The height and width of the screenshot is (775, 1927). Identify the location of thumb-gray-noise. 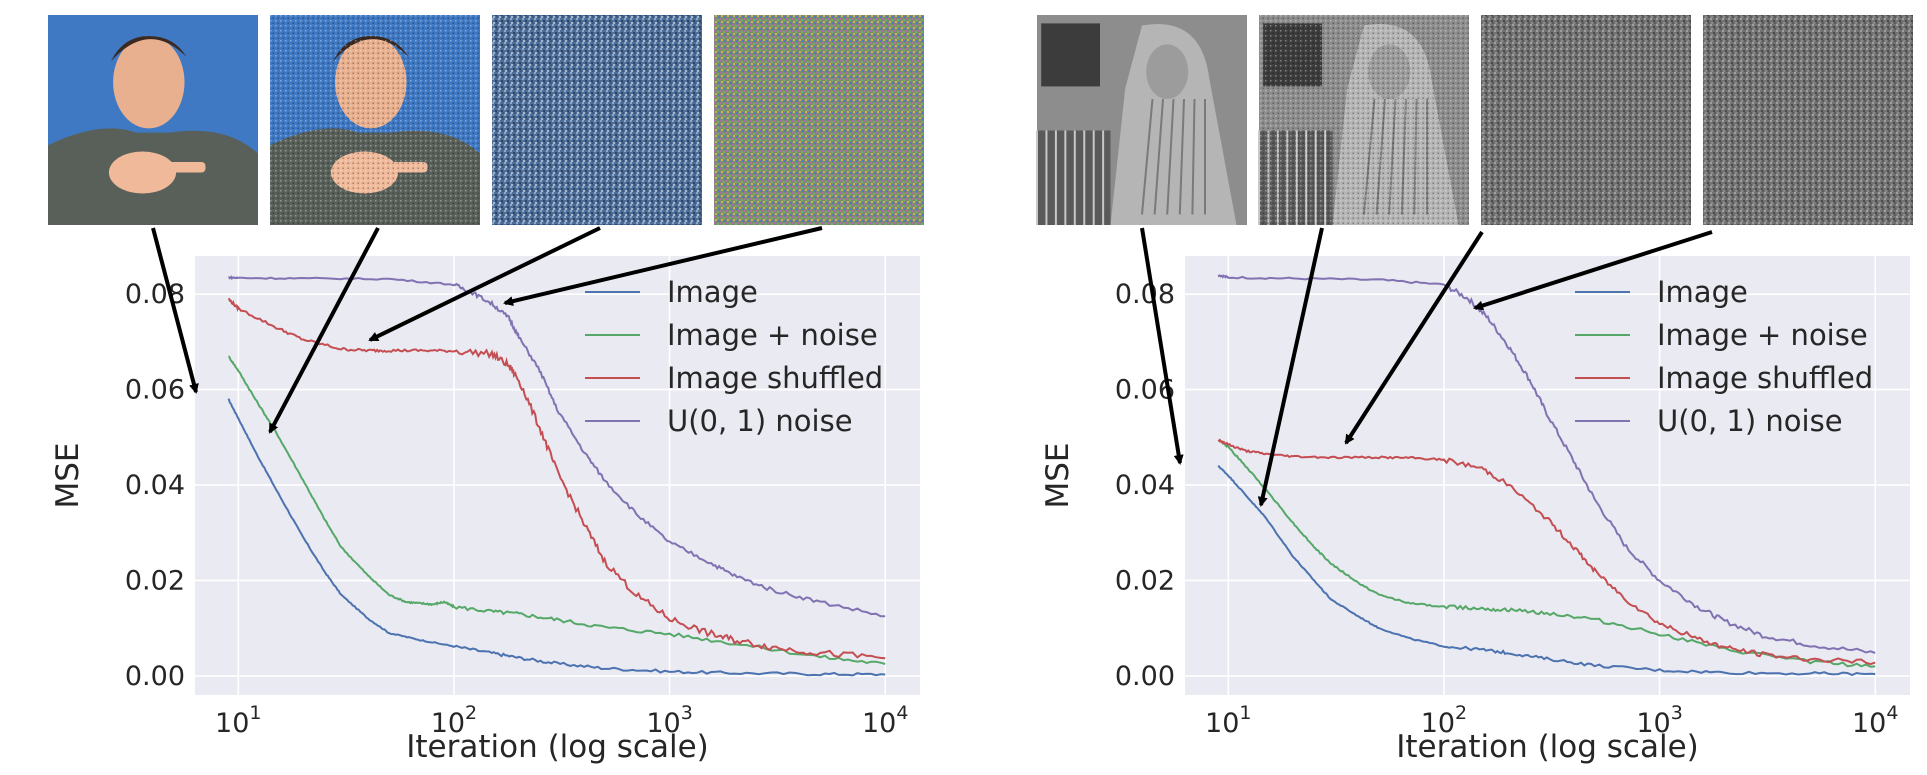
(1808, 120).